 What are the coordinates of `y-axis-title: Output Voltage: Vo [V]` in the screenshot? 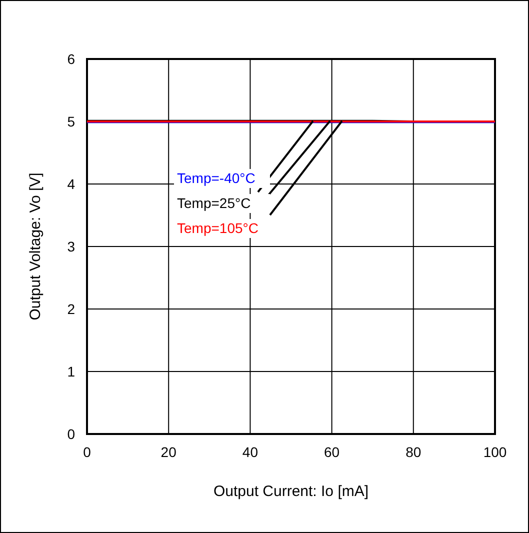 It's located at (35, 246).